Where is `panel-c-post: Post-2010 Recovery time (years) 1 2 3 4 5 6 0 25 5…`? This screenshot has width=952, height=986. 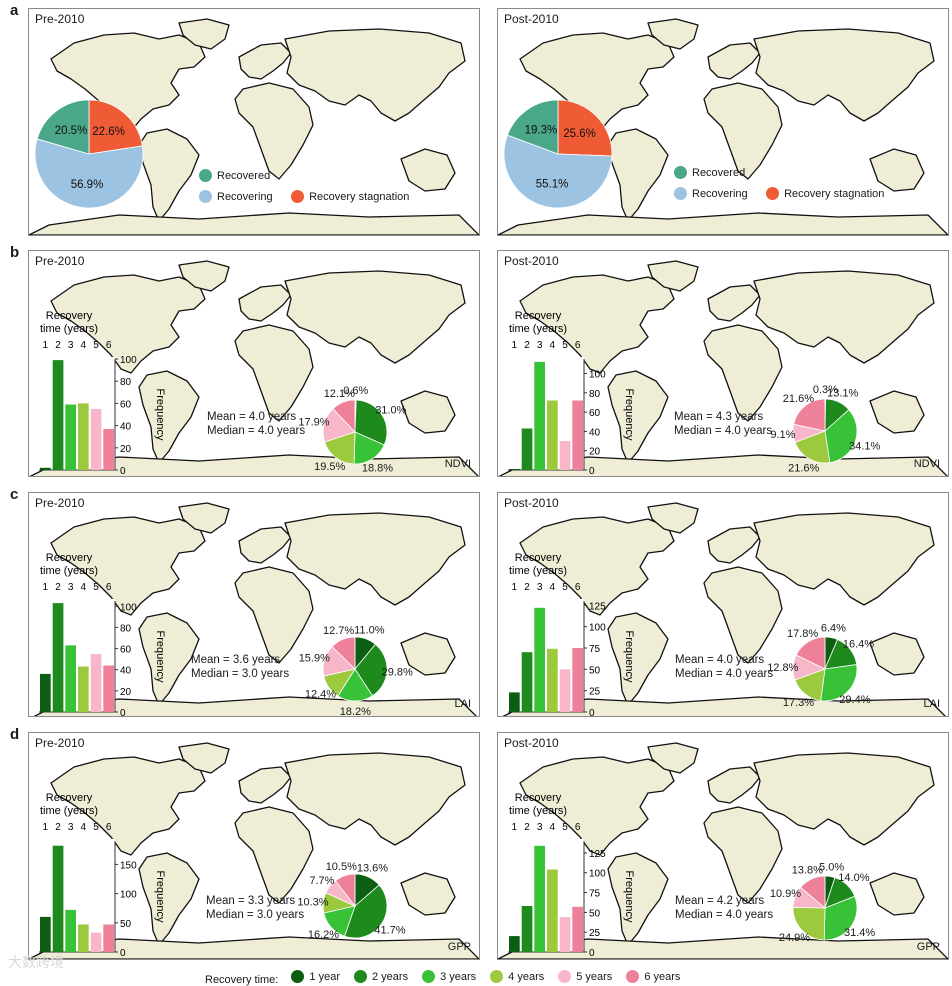
panel-c-post: Post-2010 Recovery time (years) 1 2 3 4 5 6 0 25 5… is located at coordinates (723, 604).